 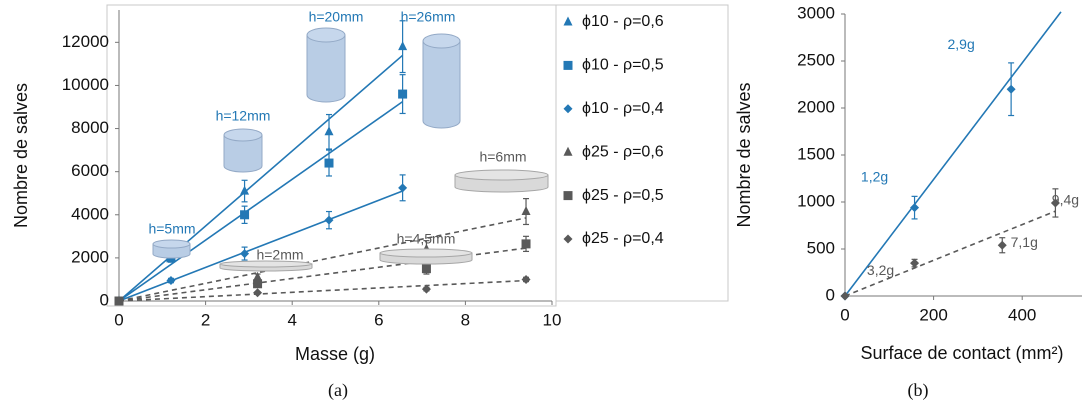 I want to click on y-tick-label: 500, so click(x=821, y=247).